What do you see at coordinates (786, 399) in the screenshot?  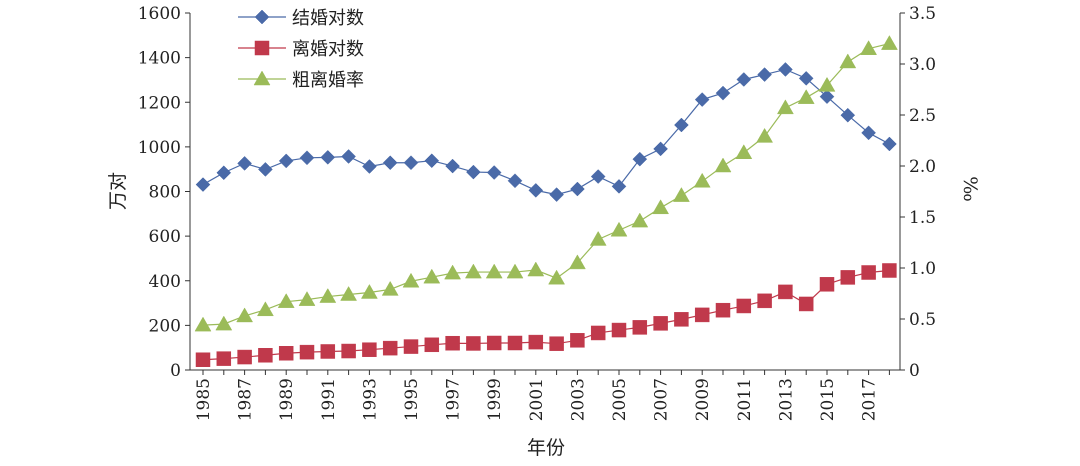 I see `x-tick-label: 2013` at bounding box center [786, 399].